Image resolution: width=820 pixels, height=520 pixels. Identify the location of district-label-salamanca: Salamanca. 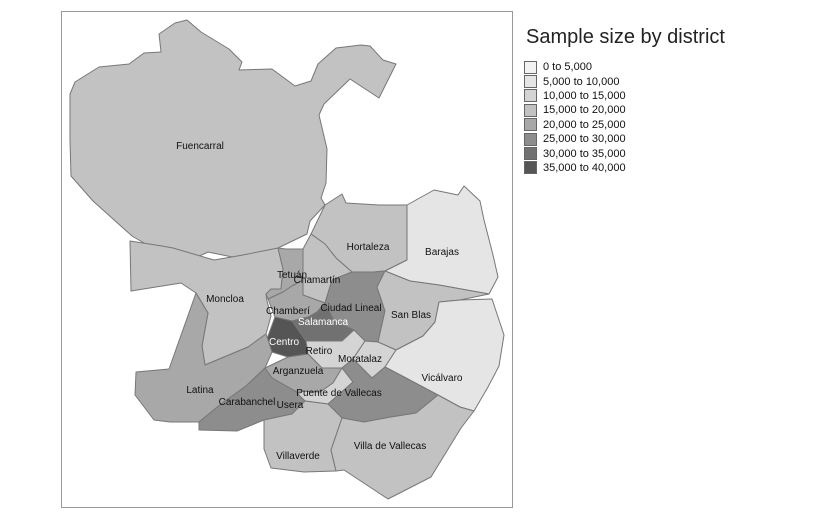
(323, 322).